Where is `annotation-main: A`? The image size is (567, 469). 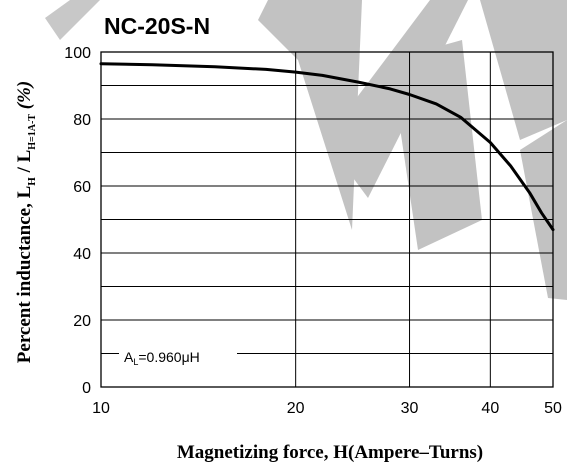 annotation-main: A is located at coordinates (129, 357).